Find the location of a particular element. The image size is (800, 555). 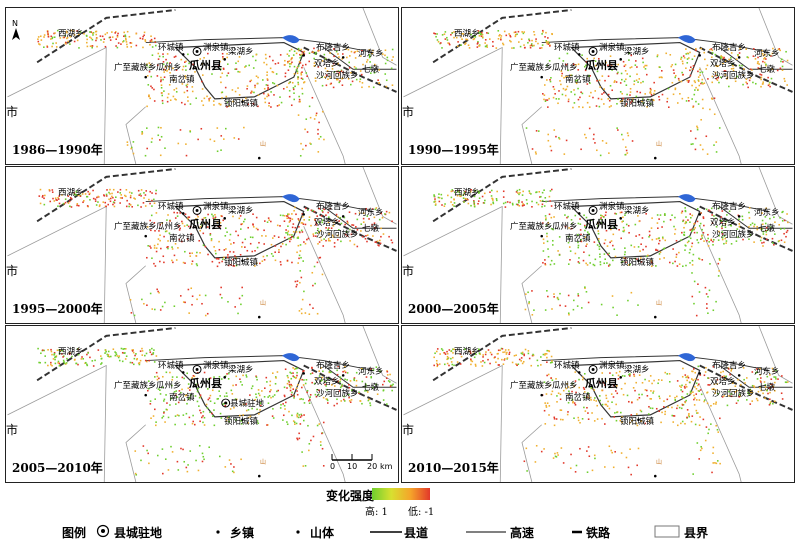

scale-bar: 0 10 20 km is located at coordinates (361, 461).